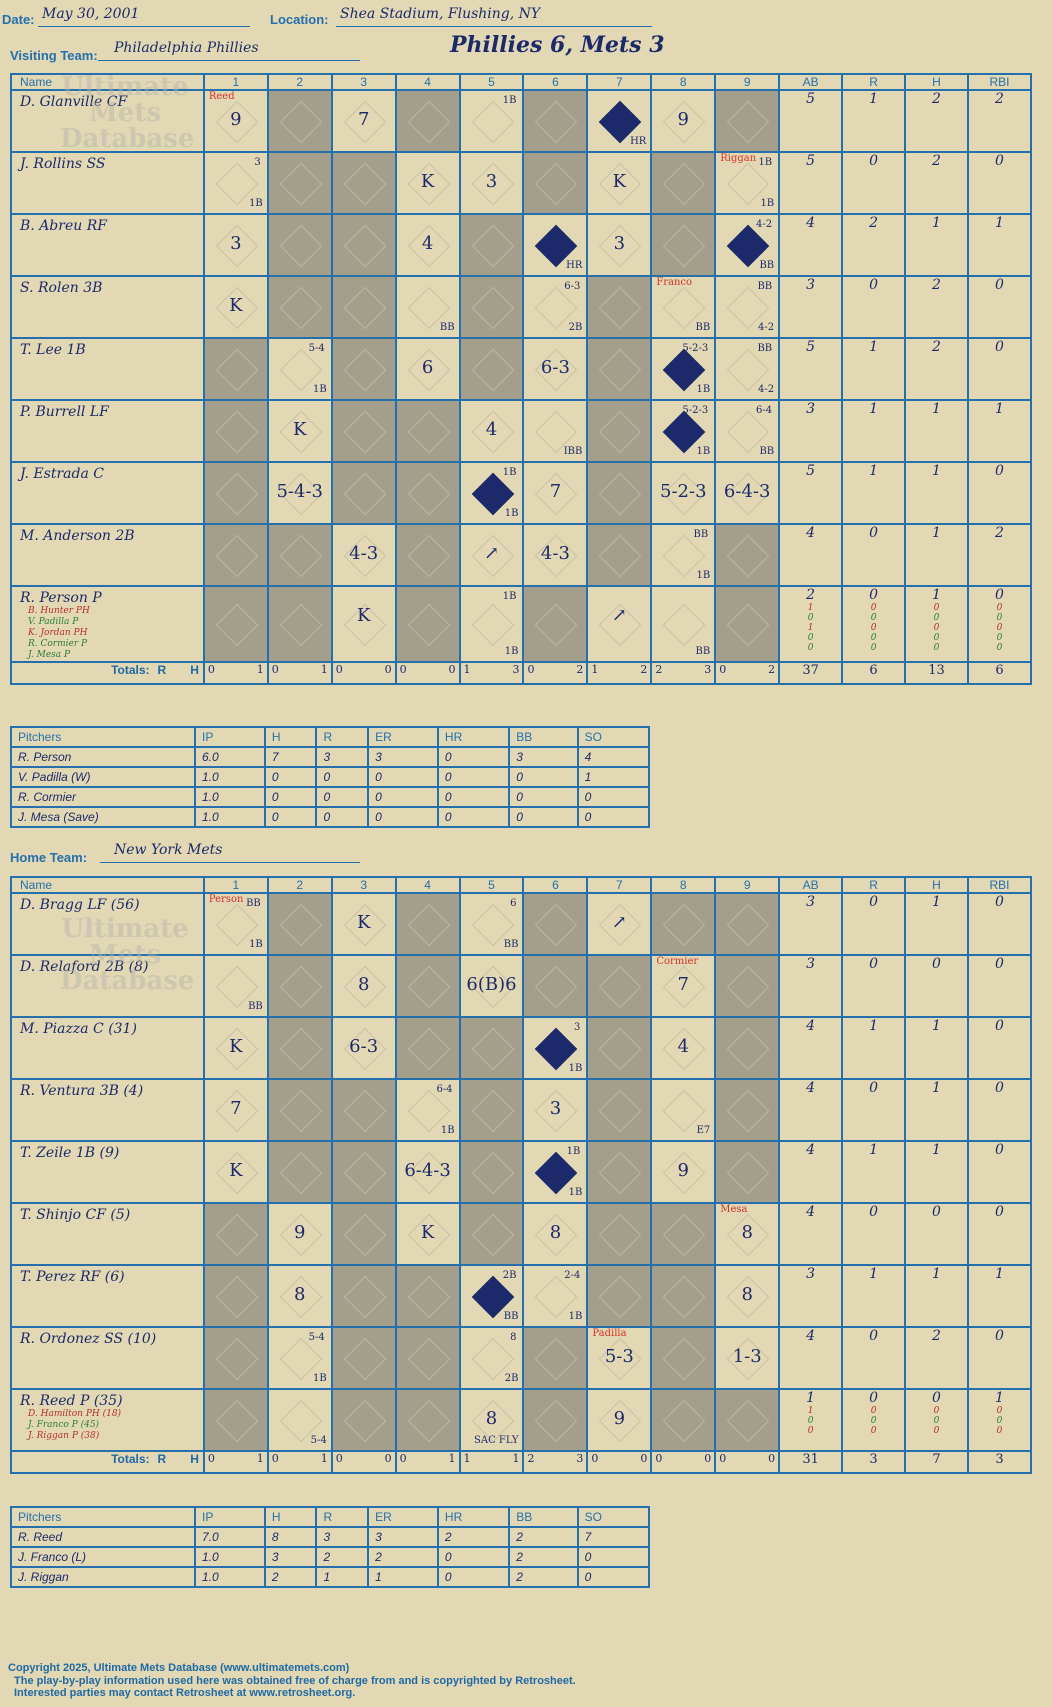 This screenshot has width=1052, height=1707. Describe the element at coordinates (701, 534) in the screenshot. I see `play-note-top: BB` at that location.